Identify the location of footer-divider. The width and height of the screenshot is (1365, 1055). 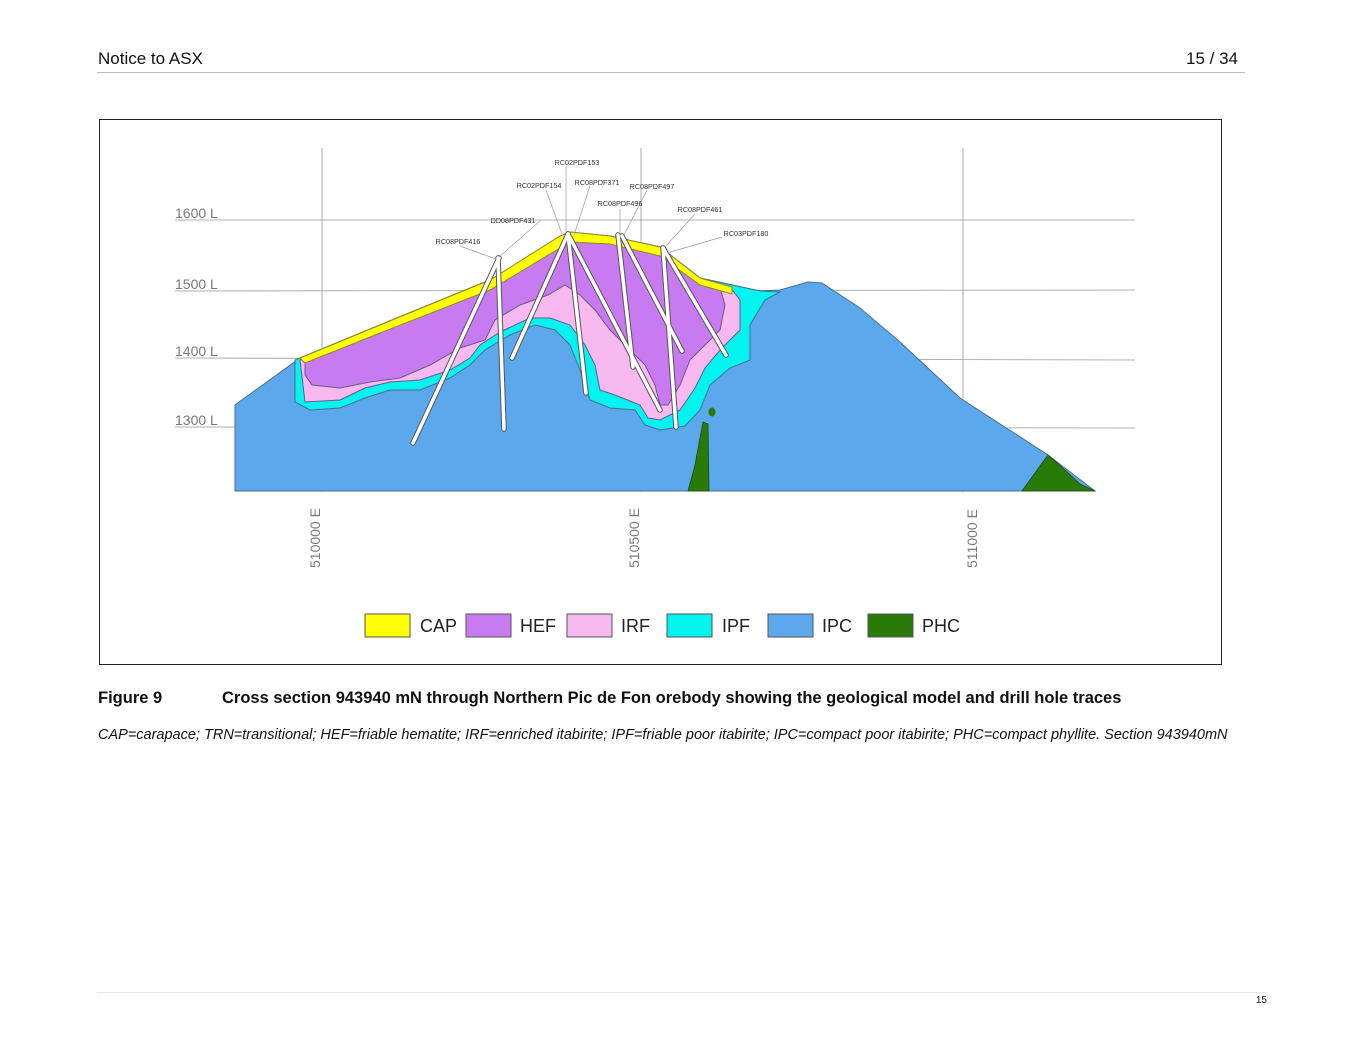
(682, 992).